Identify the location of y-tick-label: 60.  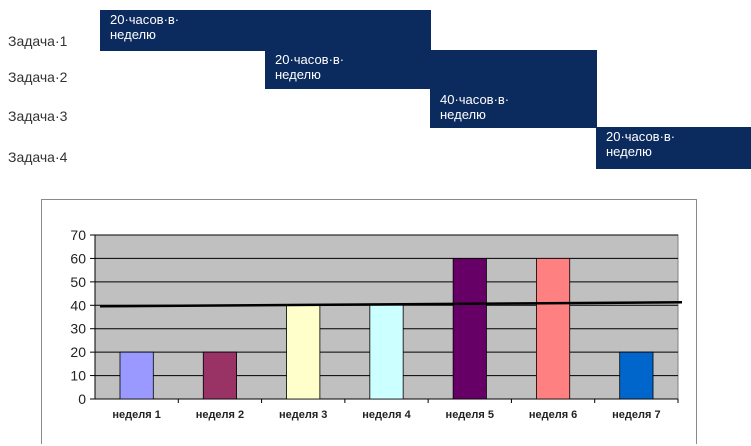
(78, 258).